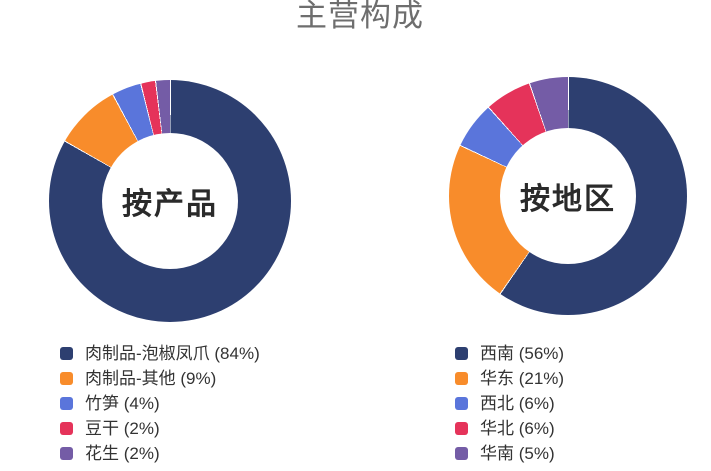 The height and width of the screenshot is (471, 711). Describe the element at coordinates (172, 353) in the screenshot. I see `legend-label: 肉制品-泡椒凤爪 (84%)` at that location.